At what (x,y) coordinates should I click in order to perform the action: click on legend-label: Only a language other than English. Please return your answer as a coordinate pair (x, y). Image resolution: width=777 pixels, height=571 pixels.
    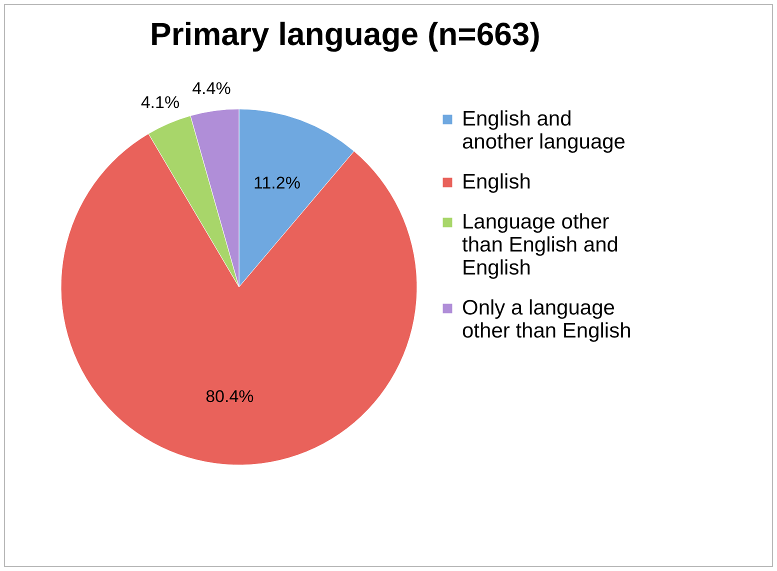
    Looking at the image, I should click on (547, 319).